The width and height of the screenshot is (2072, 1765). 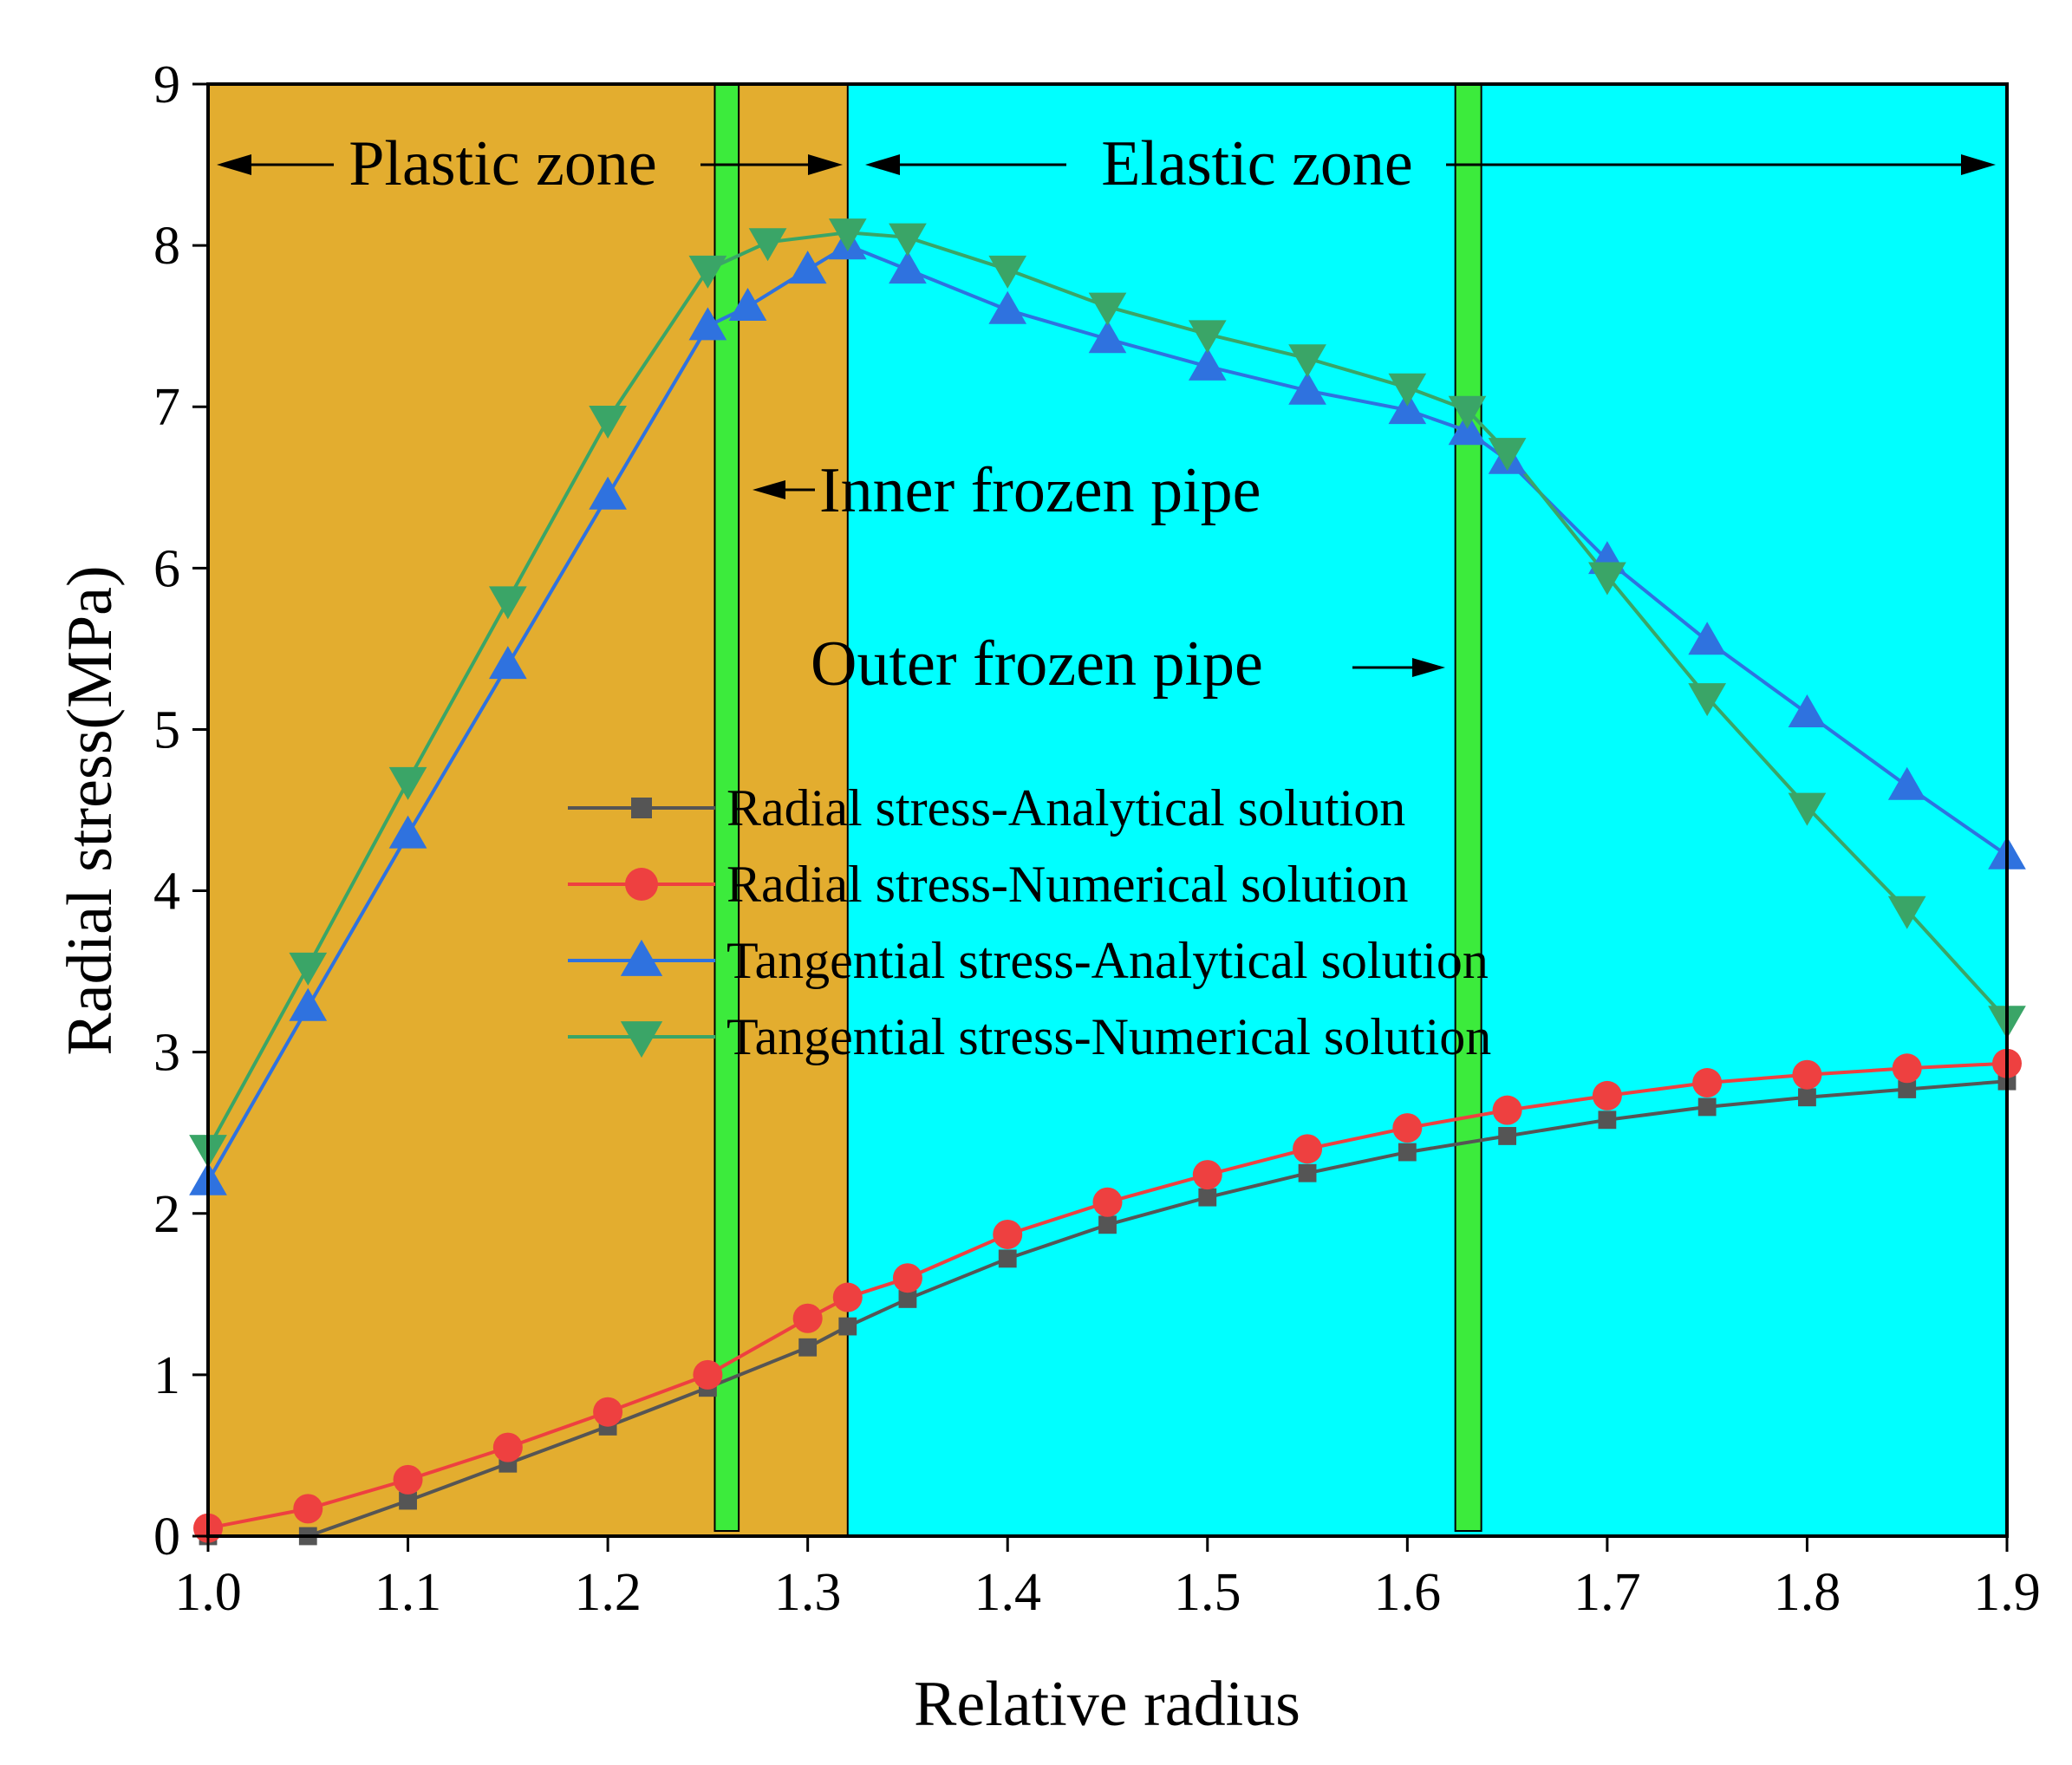 I want to click on y-tick-label-6: 6, so click(x=166, y=568).